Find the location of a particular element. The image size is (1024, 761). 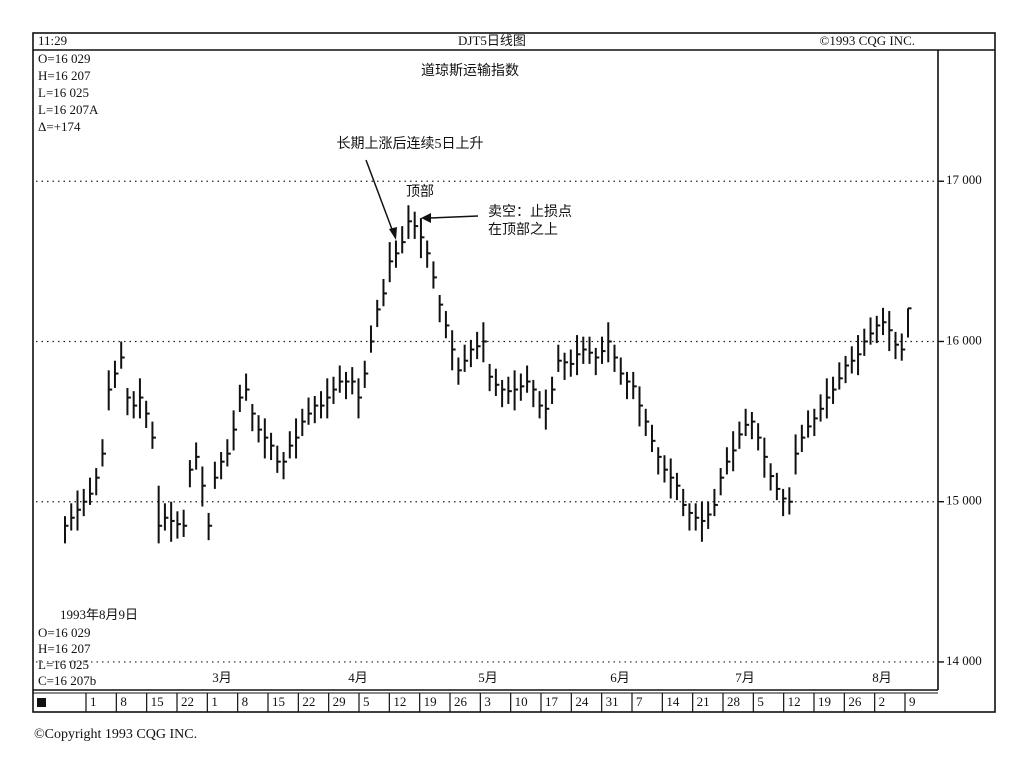

y-tick-label: 15 000 is located at coordinates (964, 500).